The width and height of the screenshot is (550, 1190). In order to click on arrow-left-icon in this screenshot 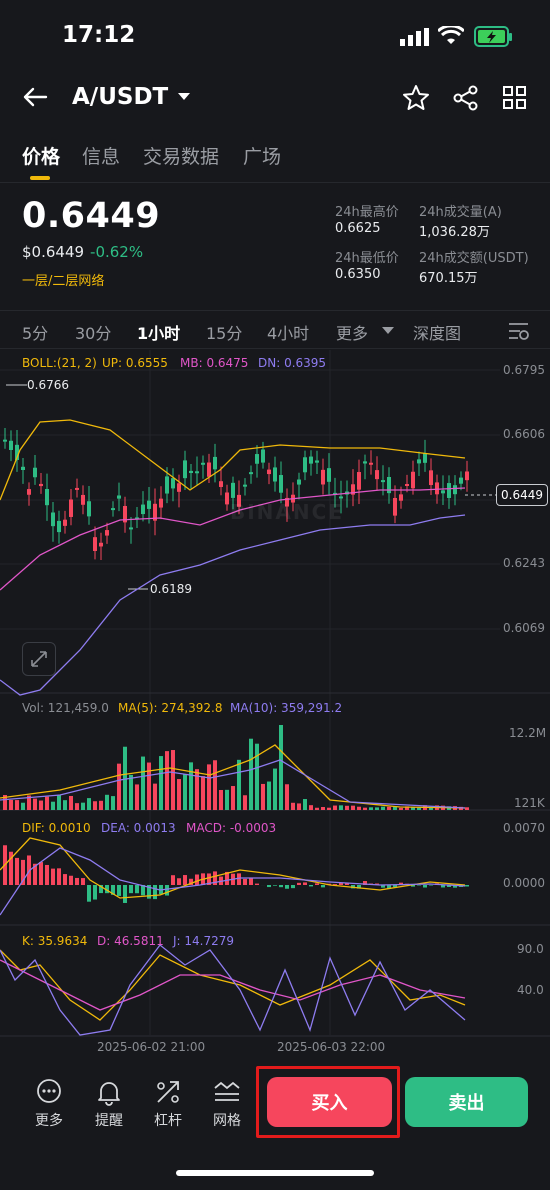, I will do `click(35, 97)`.